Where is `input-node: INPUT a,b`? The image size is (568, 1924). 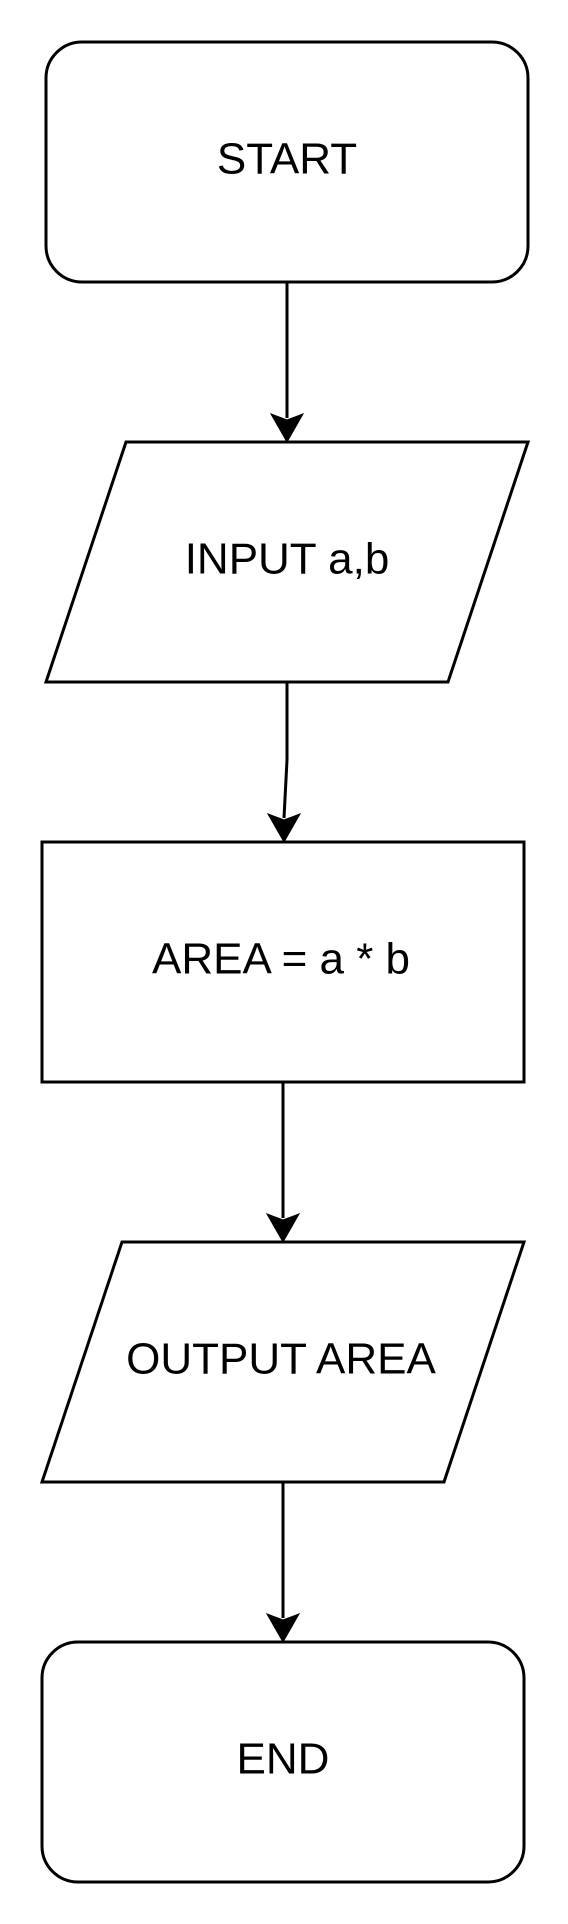
input-node: INPUT a,b is located at coordinates (287, 562).